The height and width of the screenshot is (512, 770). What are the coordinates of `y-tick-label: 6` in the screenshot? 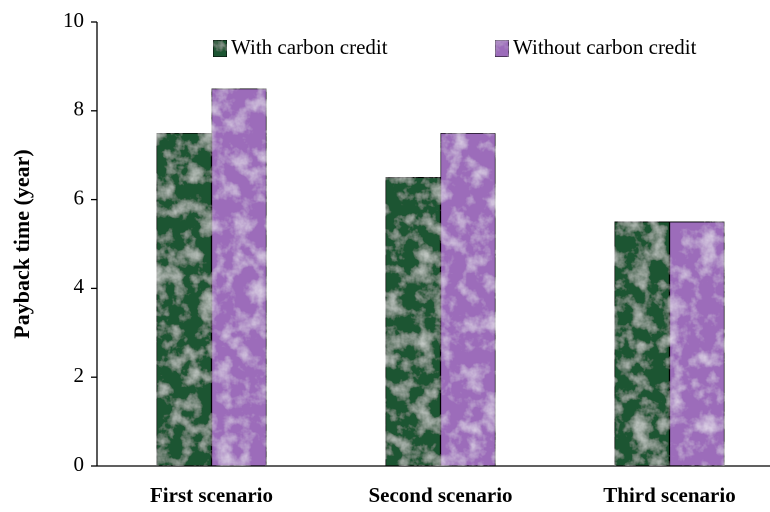 It's located at (79, 197).